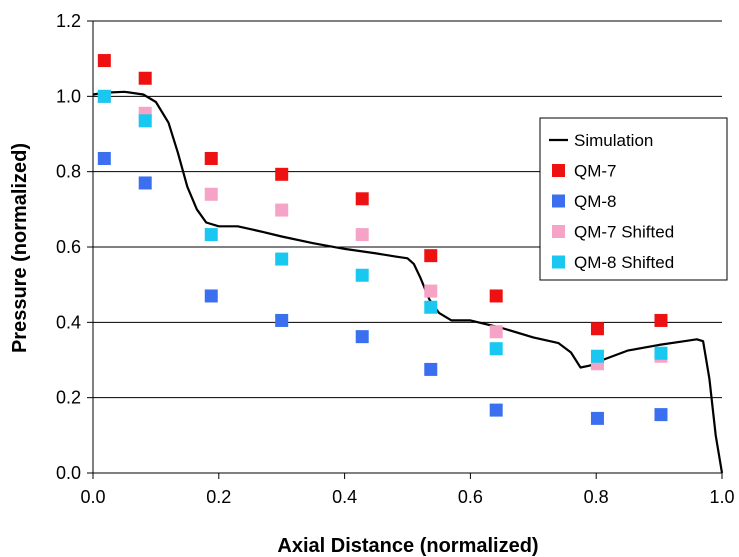 This screenshot has width=739, height=557. Describe the element at coordinates (624, 232) in the screenshot. I see `legend-label-qm-7-shifted: QM-7 Shifted` at that location.